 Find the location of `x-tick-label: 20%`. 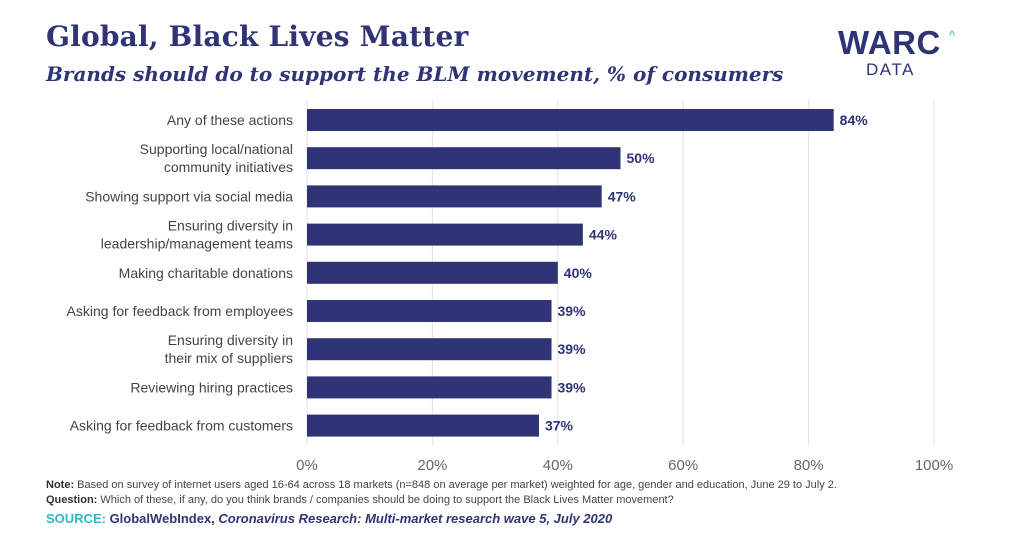

x-tick-label: 20% is located at coordinates (432, 465).